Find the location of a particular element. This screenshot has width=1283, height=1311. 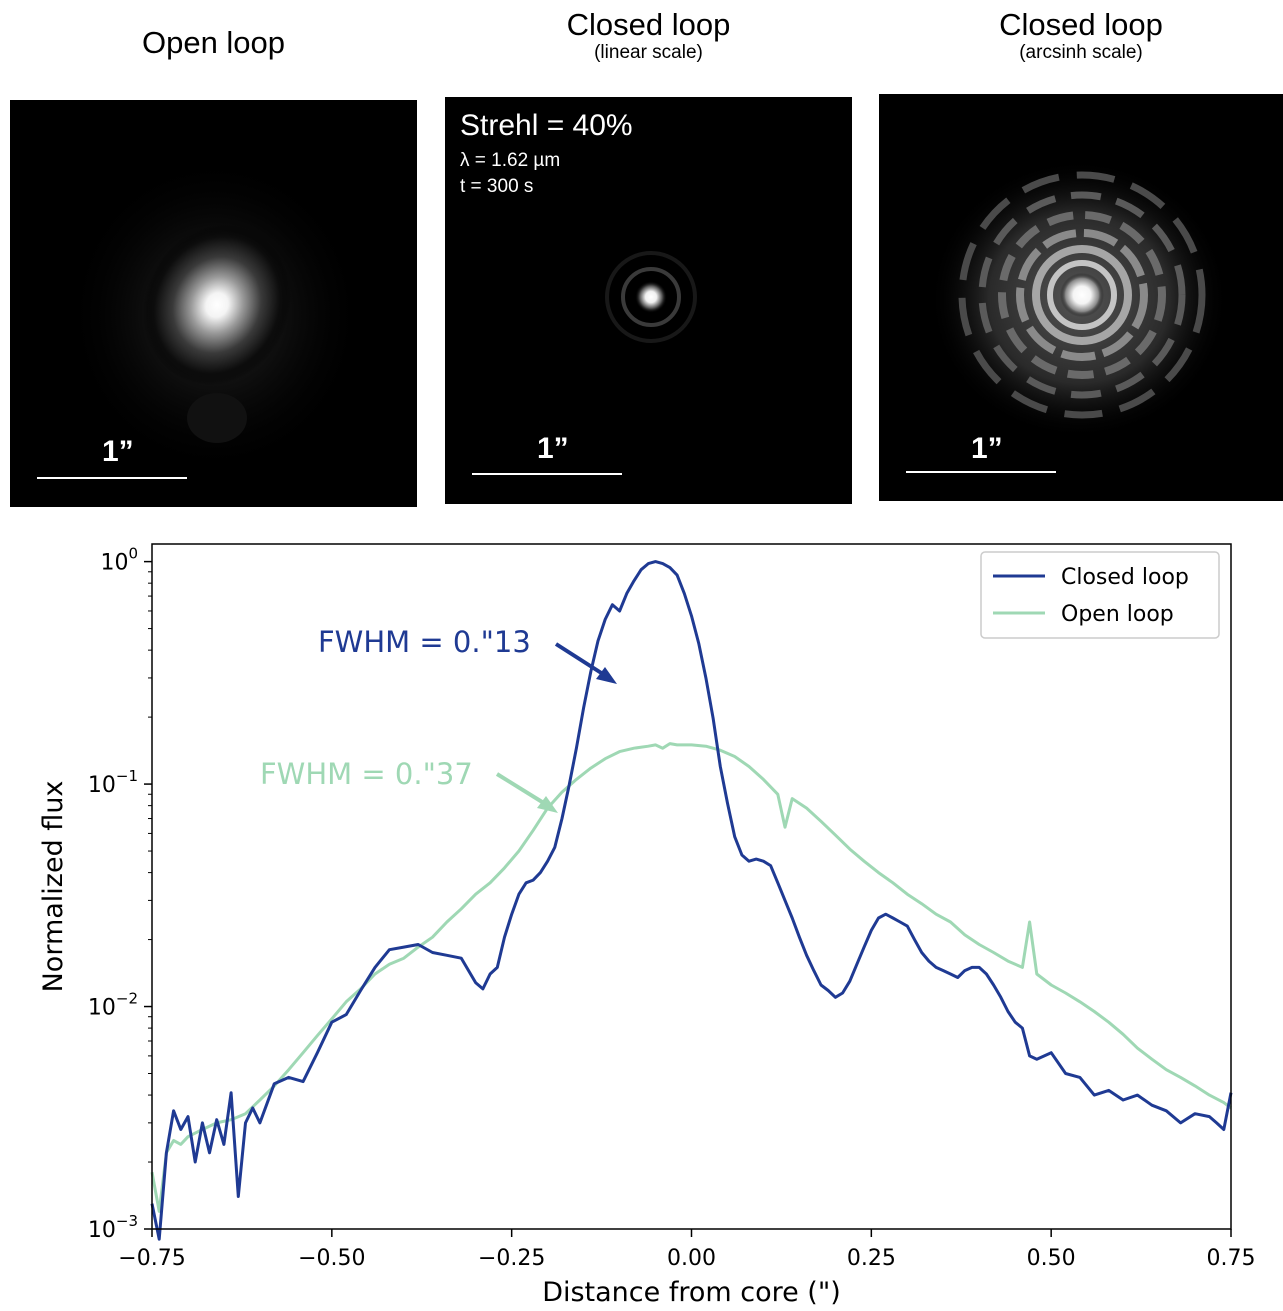

legend-box is located at coordinates (1100, 595).